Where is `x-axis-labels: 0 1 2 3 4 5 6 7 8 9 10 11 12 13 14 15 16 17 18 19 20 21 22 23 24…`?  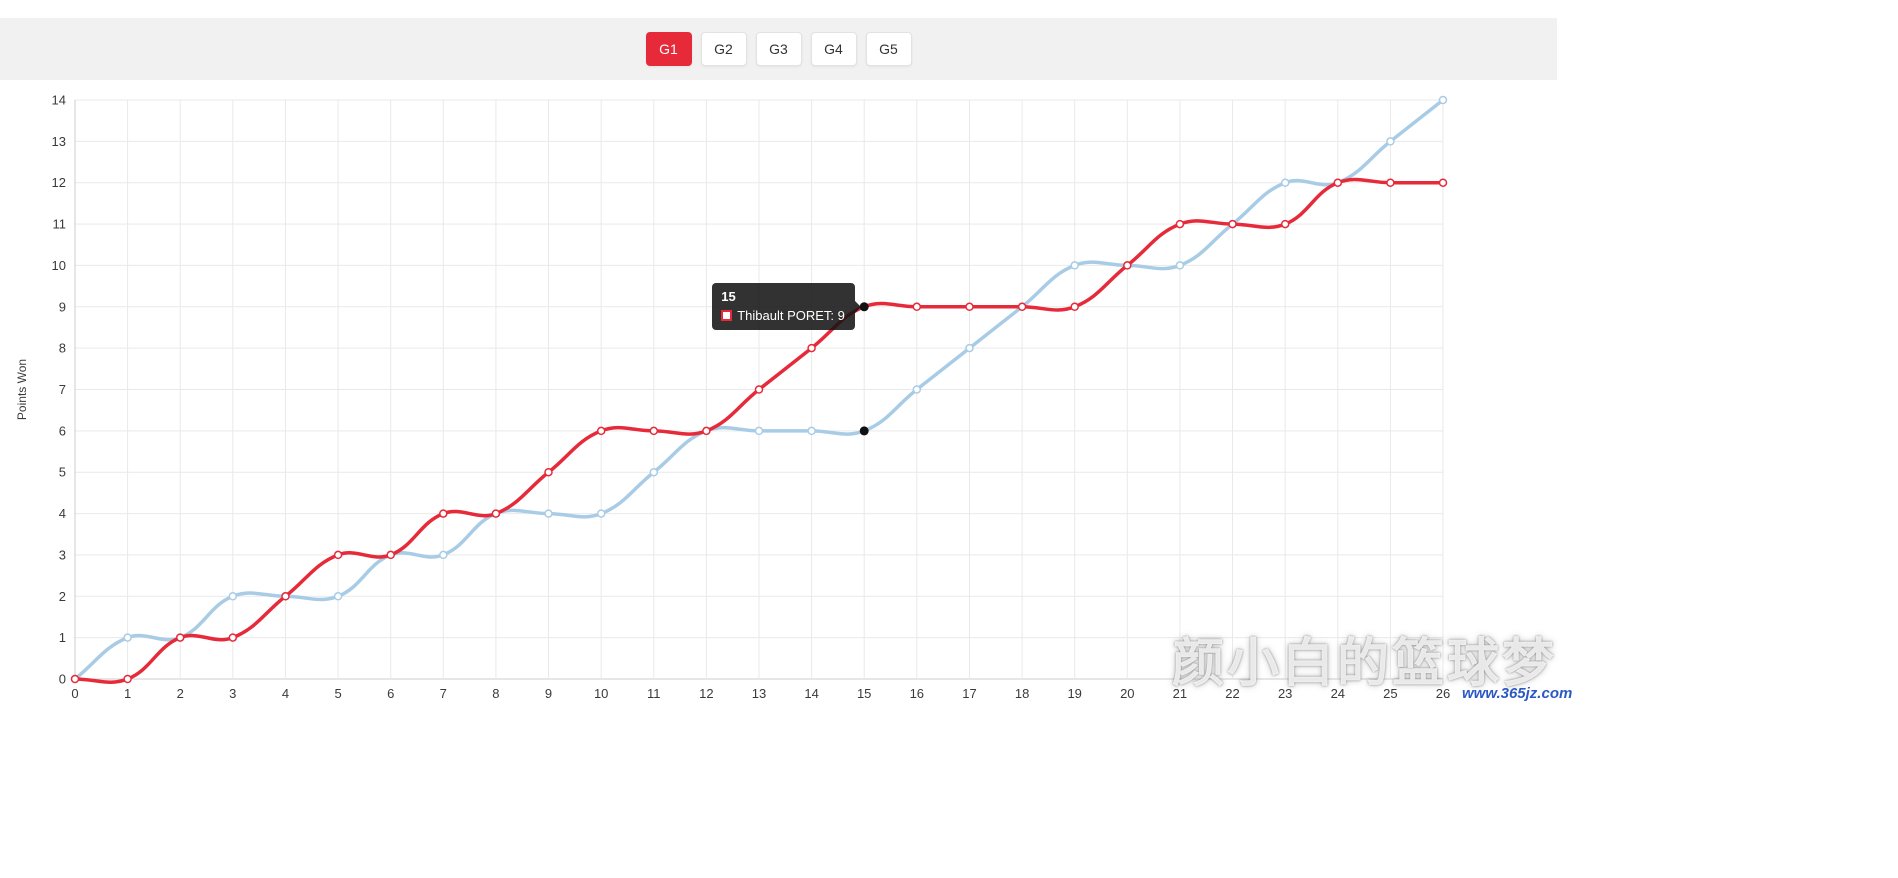
x-axis-labels: 0 1 2 3 4 5 6 7 8 9 10 11 12 13 14 15 16 17 18 19 20 21 22 23 24… is located at coordinates (760, 693).